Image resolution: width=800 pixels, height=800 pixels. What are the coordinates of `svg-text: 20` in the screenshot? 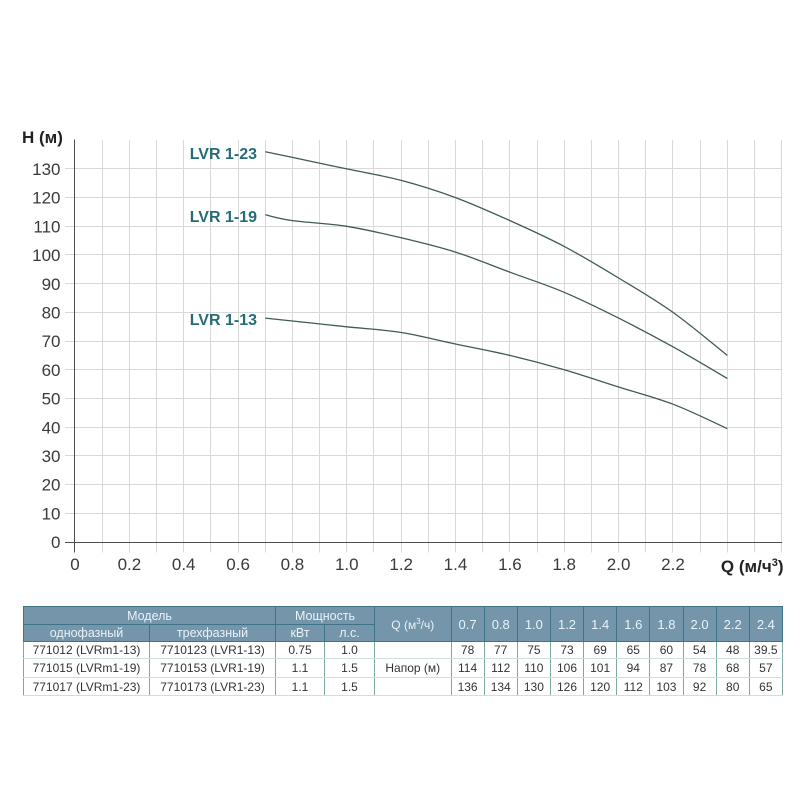 It's located at (51, 485).